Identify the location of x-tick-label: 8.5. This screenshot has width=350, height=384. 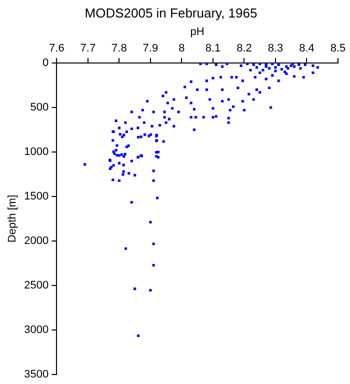
(338, 48).